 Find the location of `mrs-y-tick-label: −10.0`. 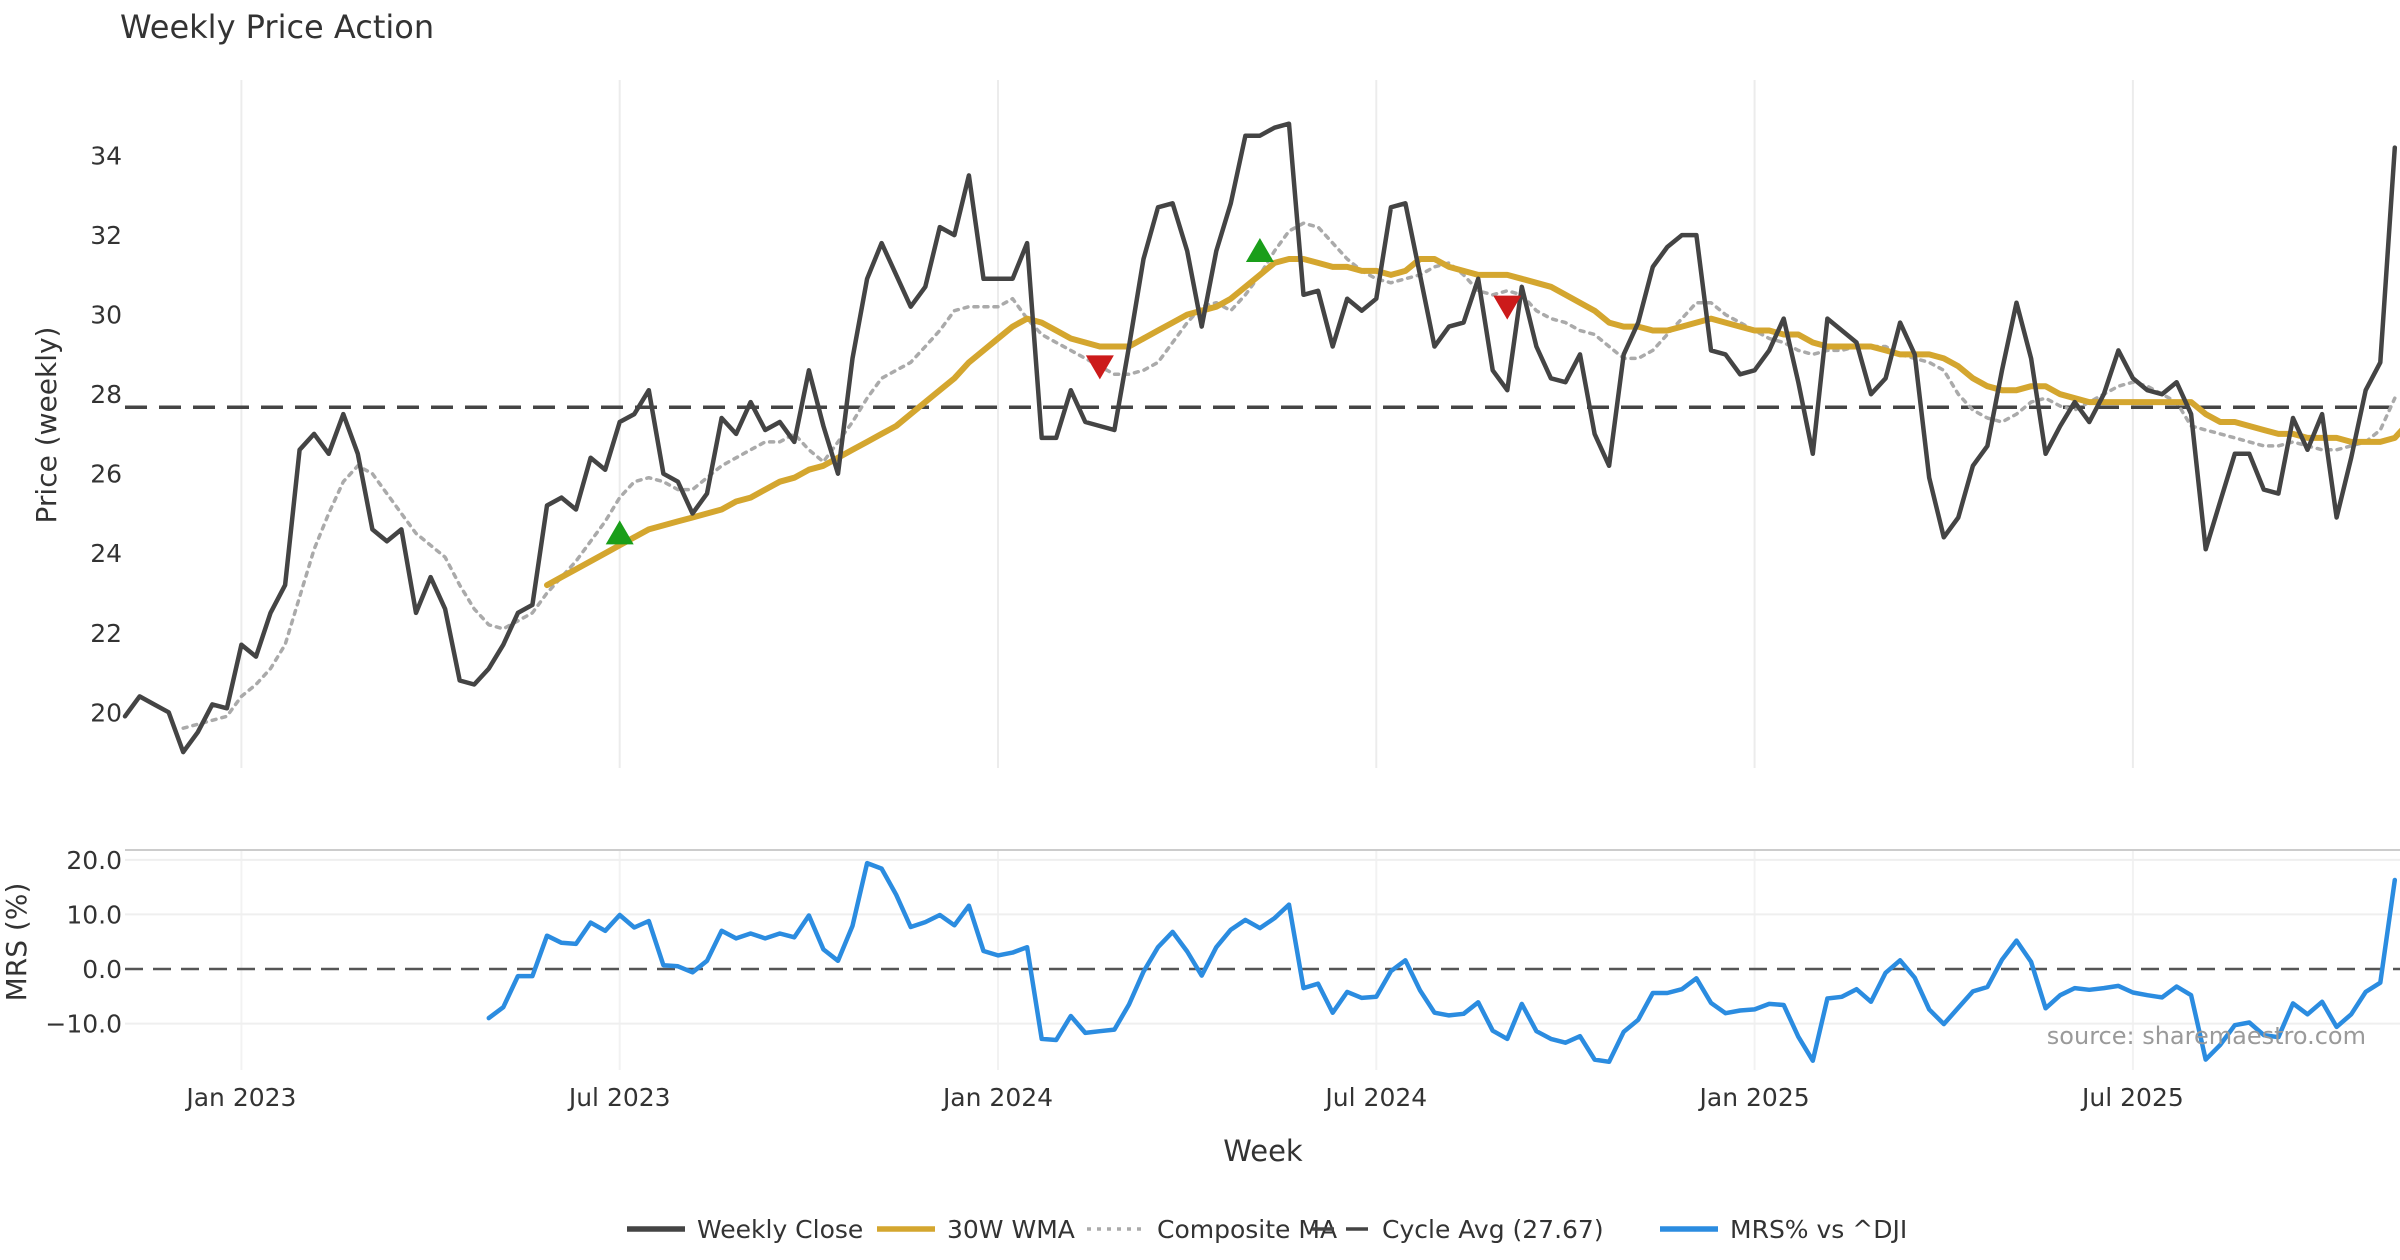

mrs-y-tick-label: −10.0 is located at coordinates (83, 1024).